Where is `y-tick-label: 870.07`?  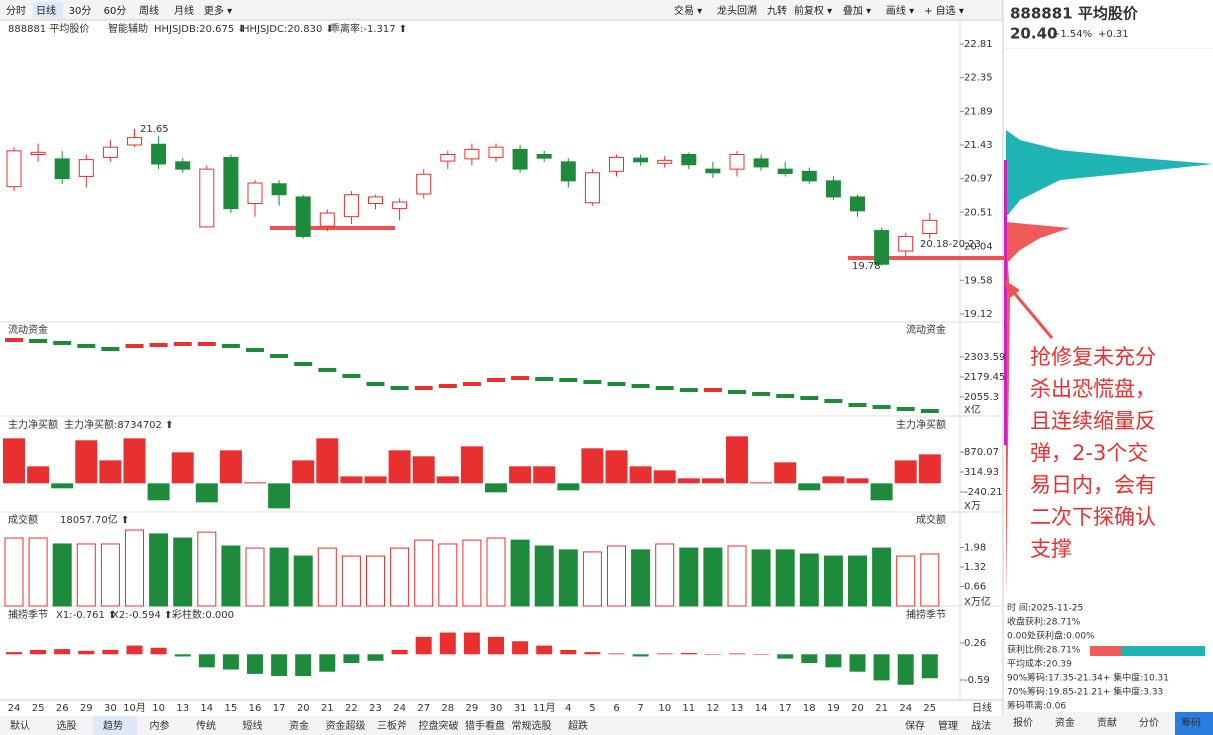 y-tick-label: 870.07 is located at coordinates (981, 452).